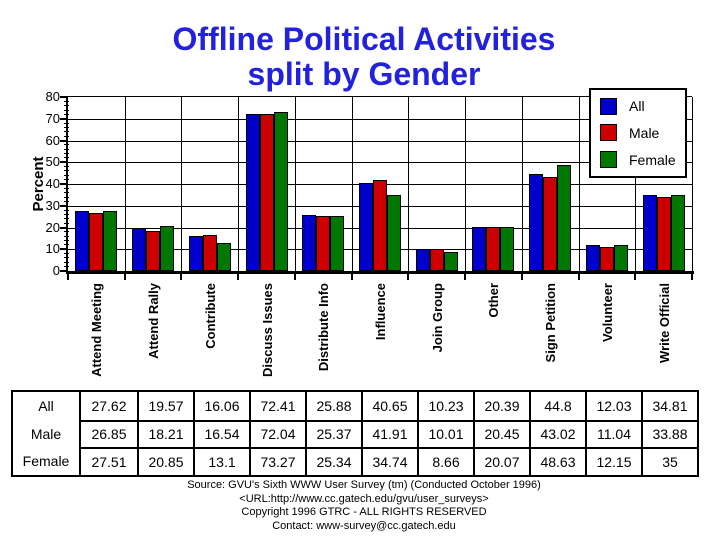  What do you see at coordinates (267, 330) in the screenshot?
I see `x-category-label: Discuss Issues` at bounding box center [267, 330].